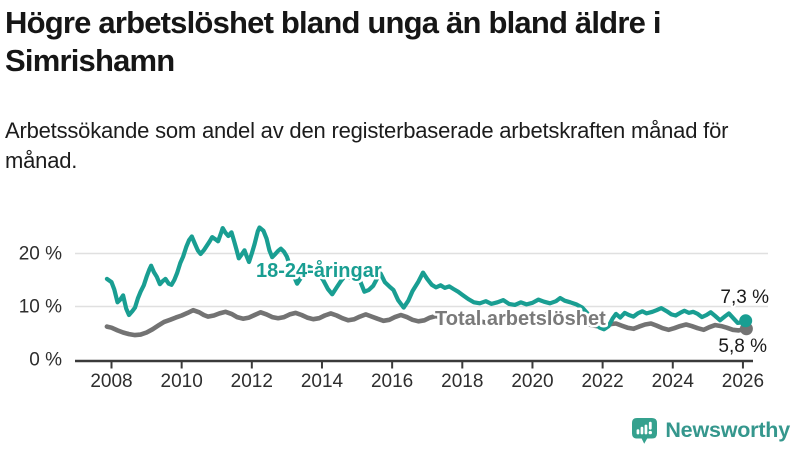 The image size is (800, 450). Describe the element at coordinates (182, 381) in the screenshot. I see `x-tick-label: 2010` at that location.